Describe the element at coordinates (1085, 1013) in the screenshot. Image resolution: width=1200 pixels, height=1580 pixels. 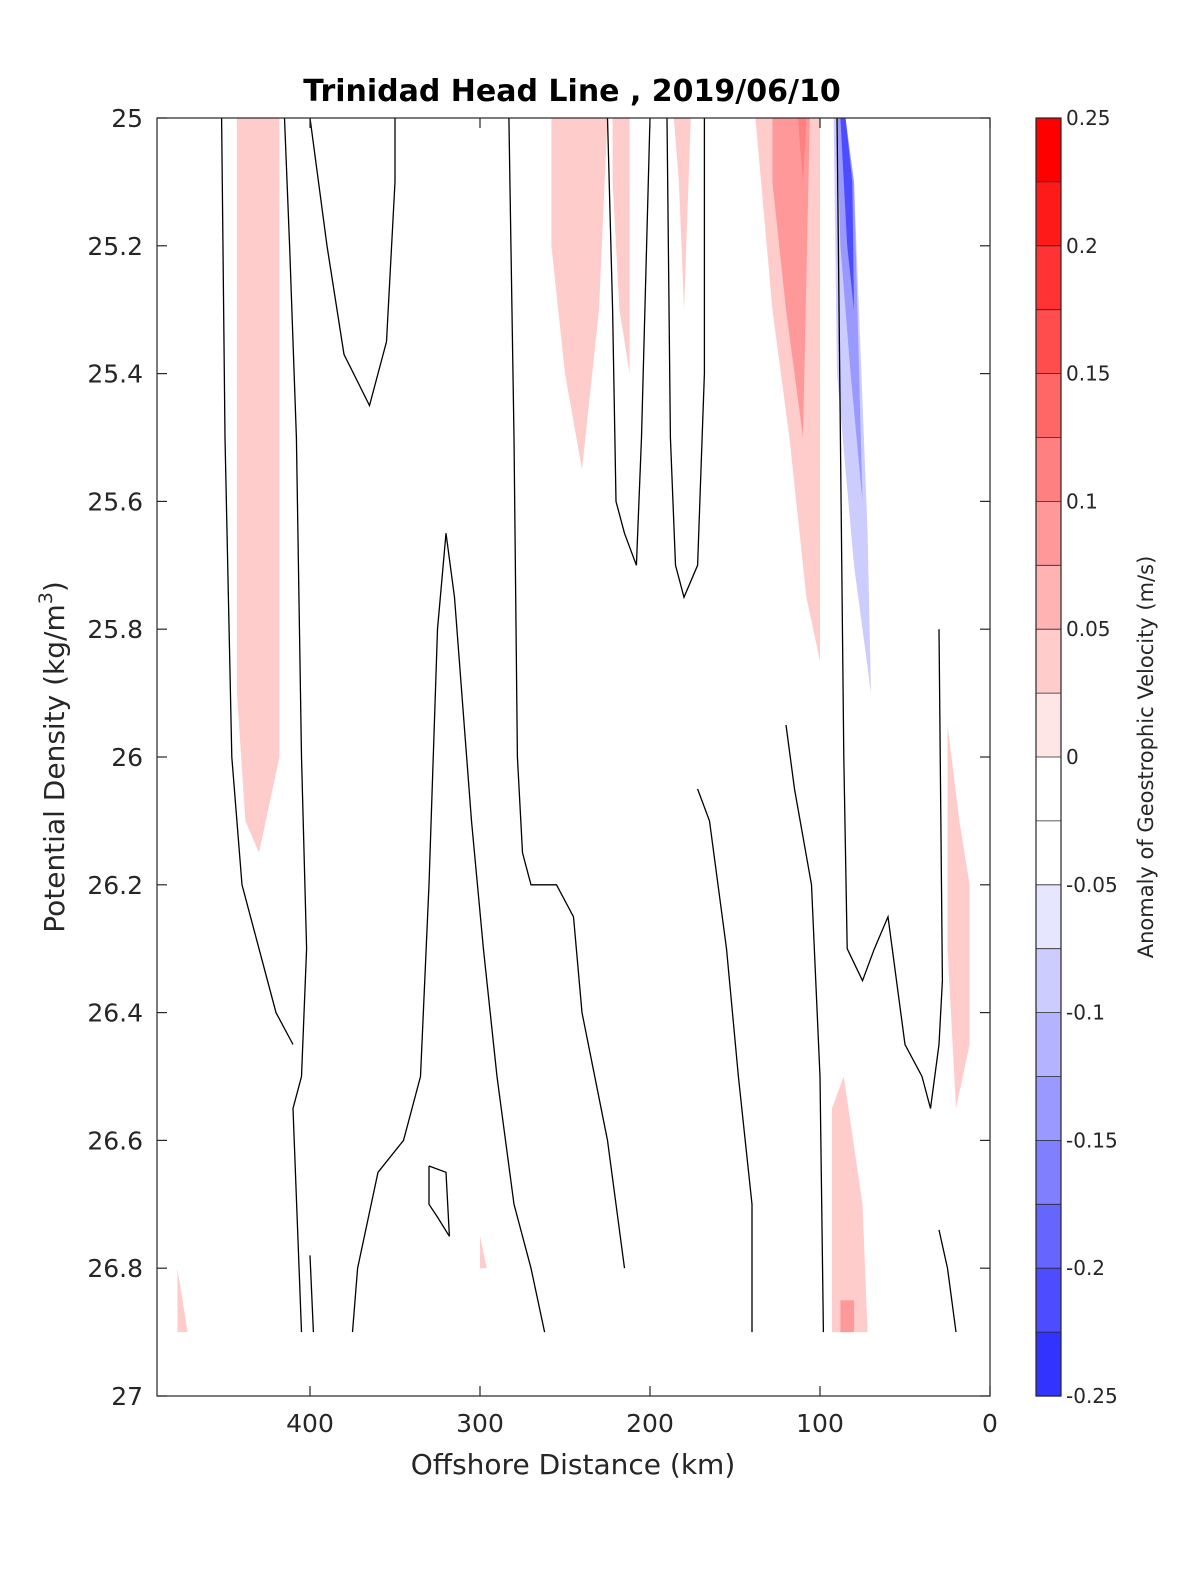
I see `colorbar-tick-label-7: -0.1` at that location.